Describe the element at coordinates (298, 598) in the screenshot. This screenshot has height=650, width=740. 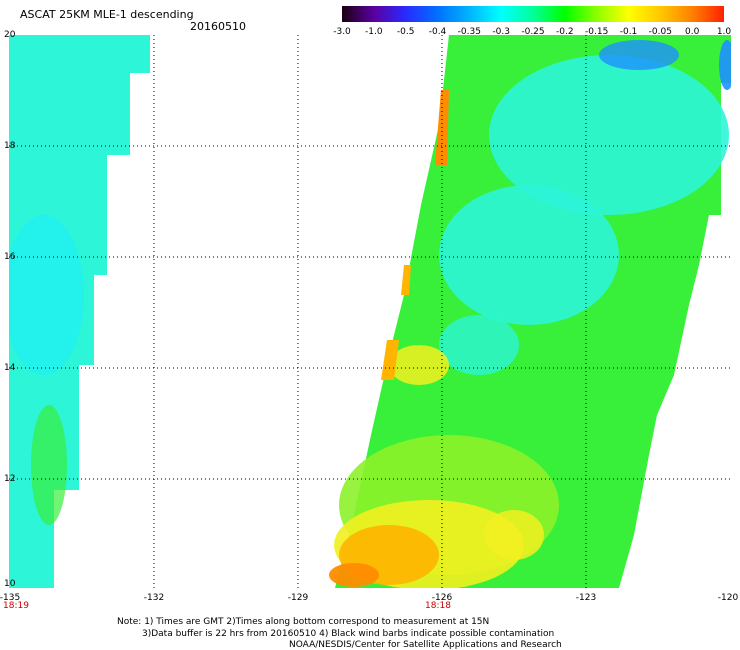
I see `lon-label-129: -129` at that location.